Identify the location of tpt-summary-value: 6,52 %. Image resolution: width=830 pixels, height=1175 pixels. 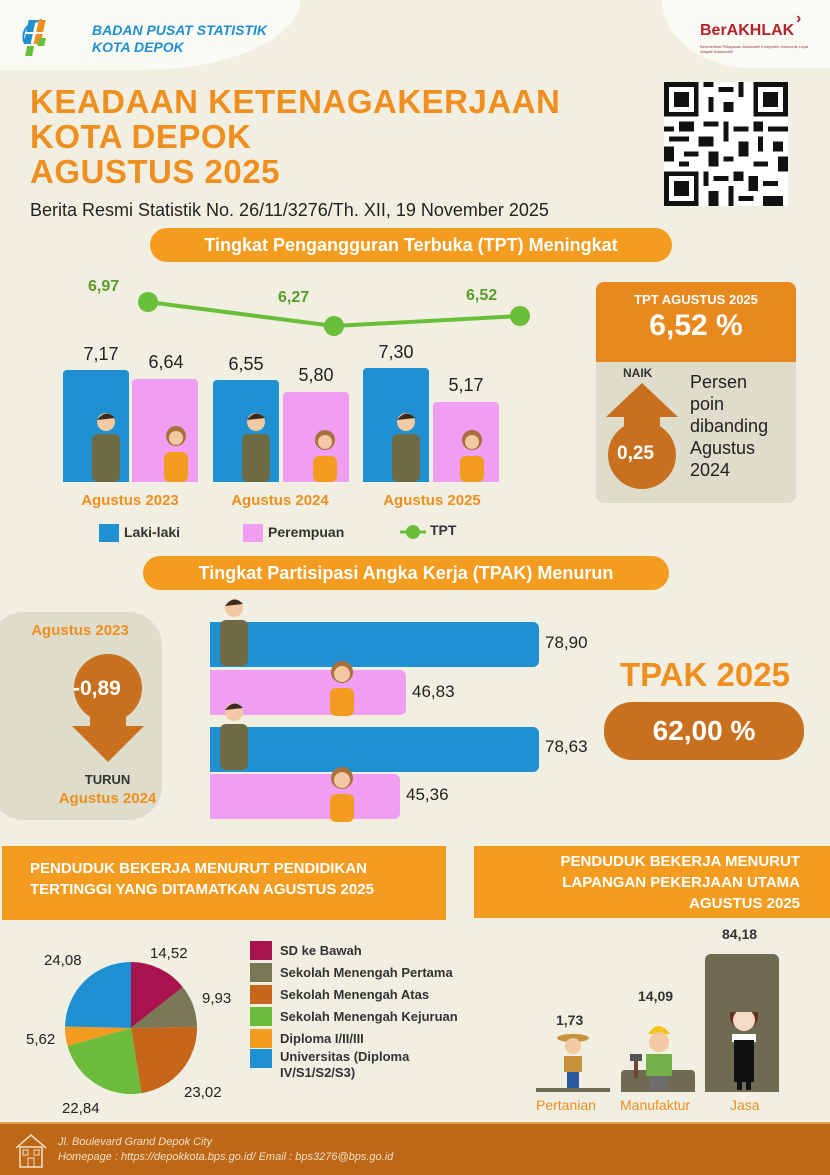
(696, 325).